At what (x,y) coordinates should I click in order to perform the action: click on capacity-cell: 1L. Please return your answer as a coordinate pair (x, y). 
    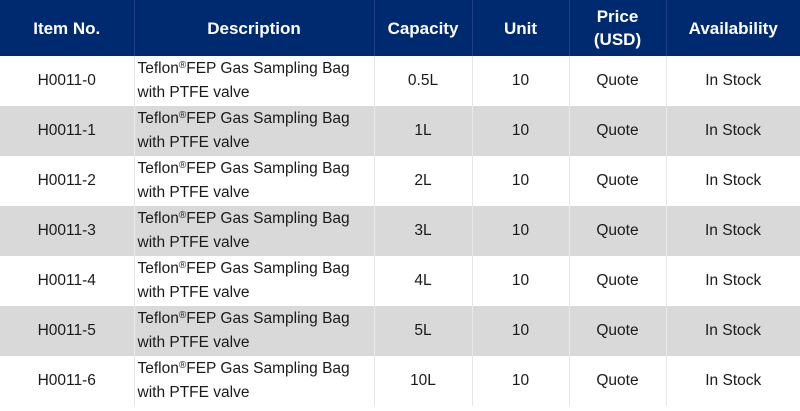
    Looking at the image, I should click on (423, 131).